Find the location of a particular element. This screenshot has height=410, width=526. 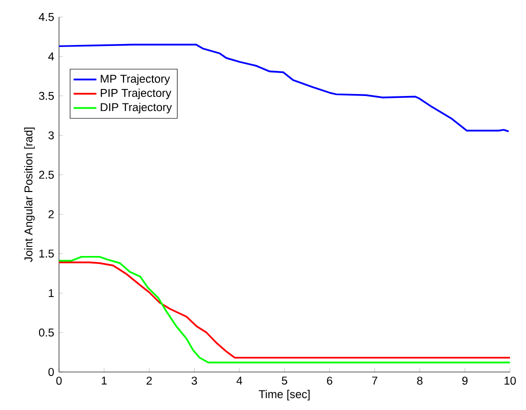

y-tick-label: 1.5 is located at coordinates (46, 254).